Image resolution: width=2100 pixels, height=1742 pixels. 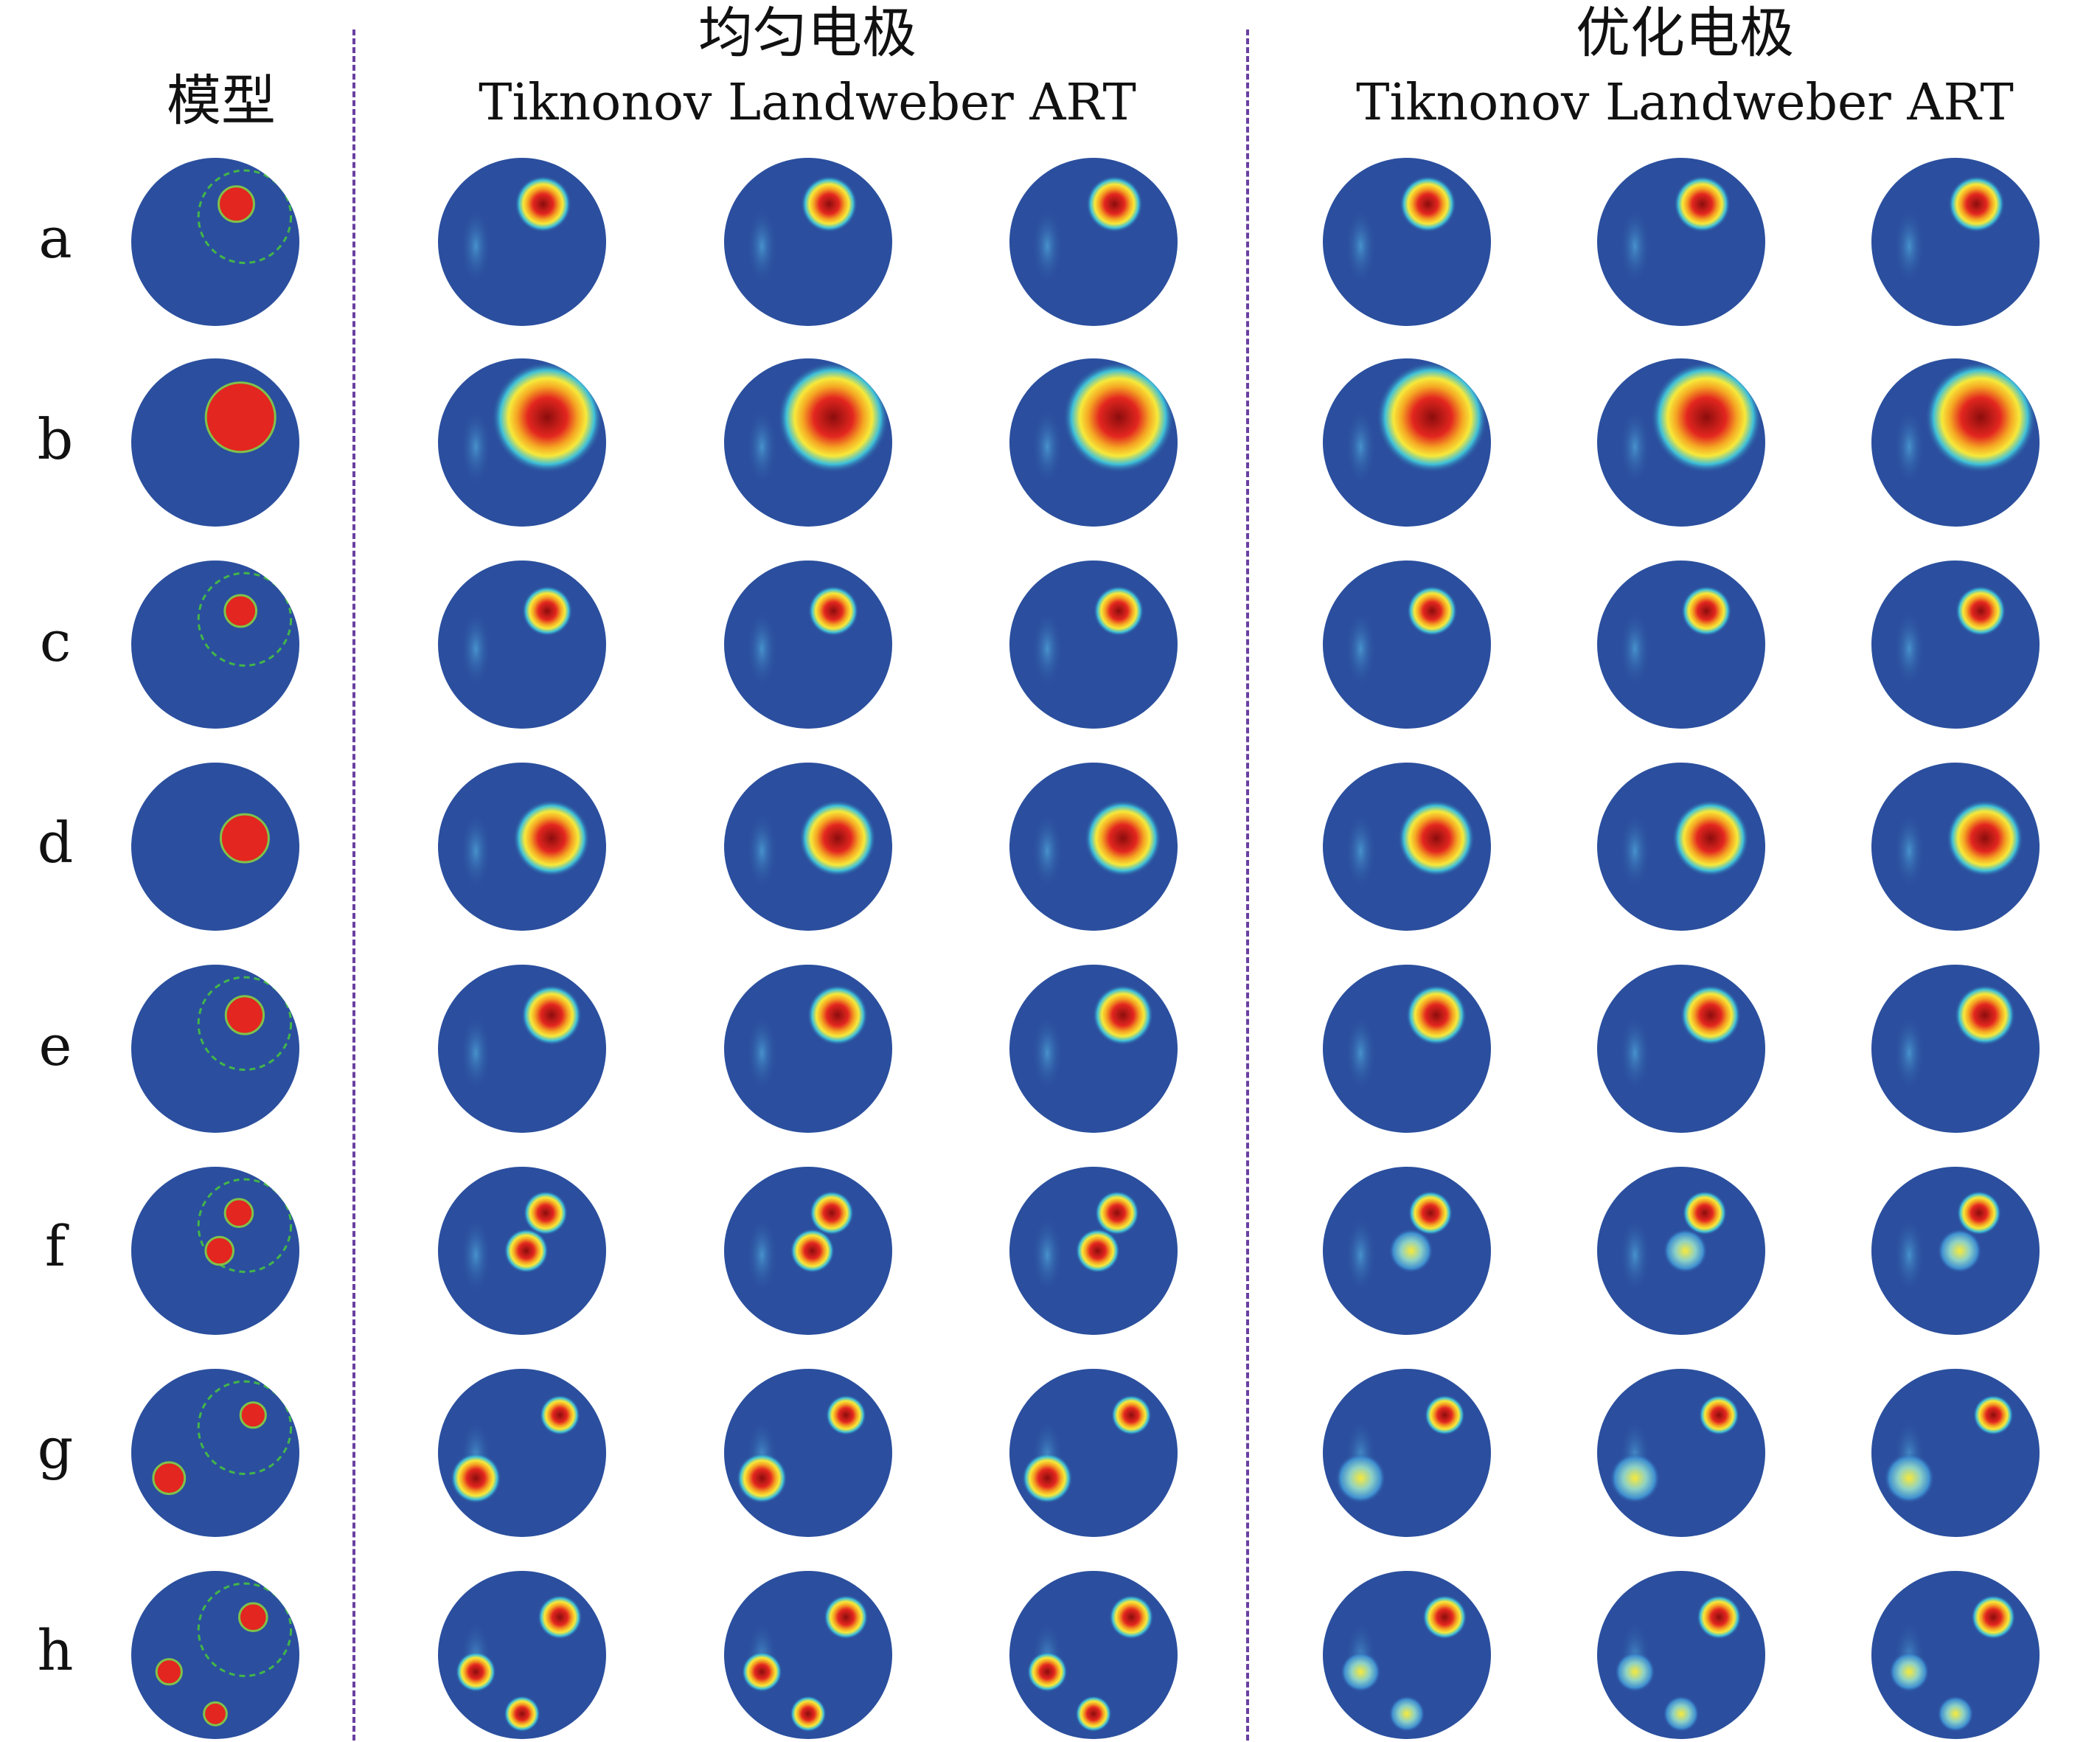 I want to click on panel-h-optimized-tiknonov, so click(x=1407, y=1655).